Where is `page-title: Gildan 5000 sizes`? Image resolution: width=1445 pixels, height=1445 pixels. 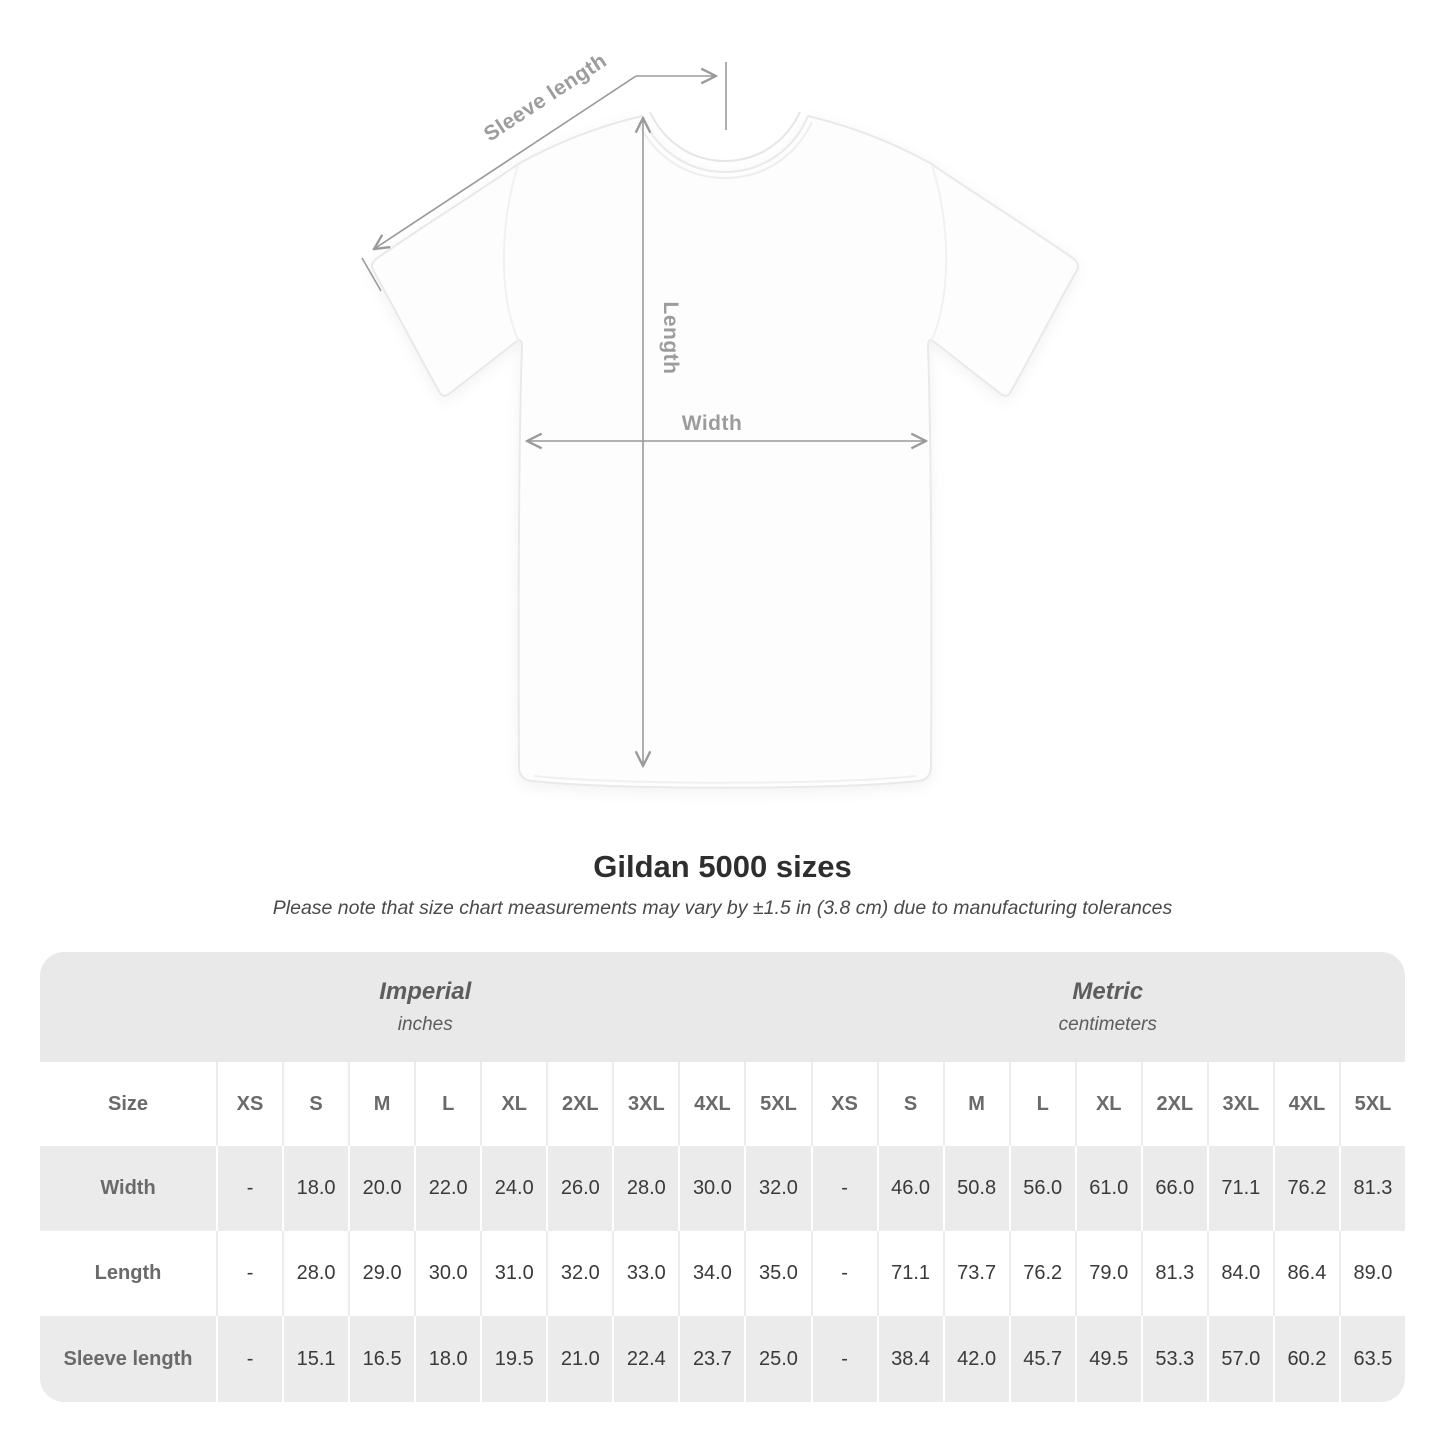
page-title: Gildan 5000 sizes is located at coordinates (722, 866).